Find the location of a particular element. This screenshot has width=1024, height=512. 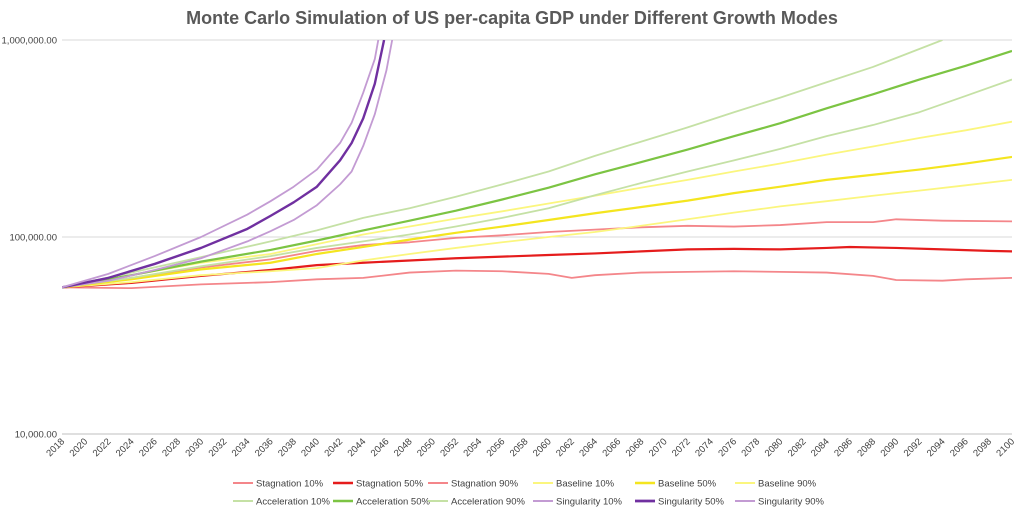

x-tick-label: 2088 is located at coordinates (866, 447).